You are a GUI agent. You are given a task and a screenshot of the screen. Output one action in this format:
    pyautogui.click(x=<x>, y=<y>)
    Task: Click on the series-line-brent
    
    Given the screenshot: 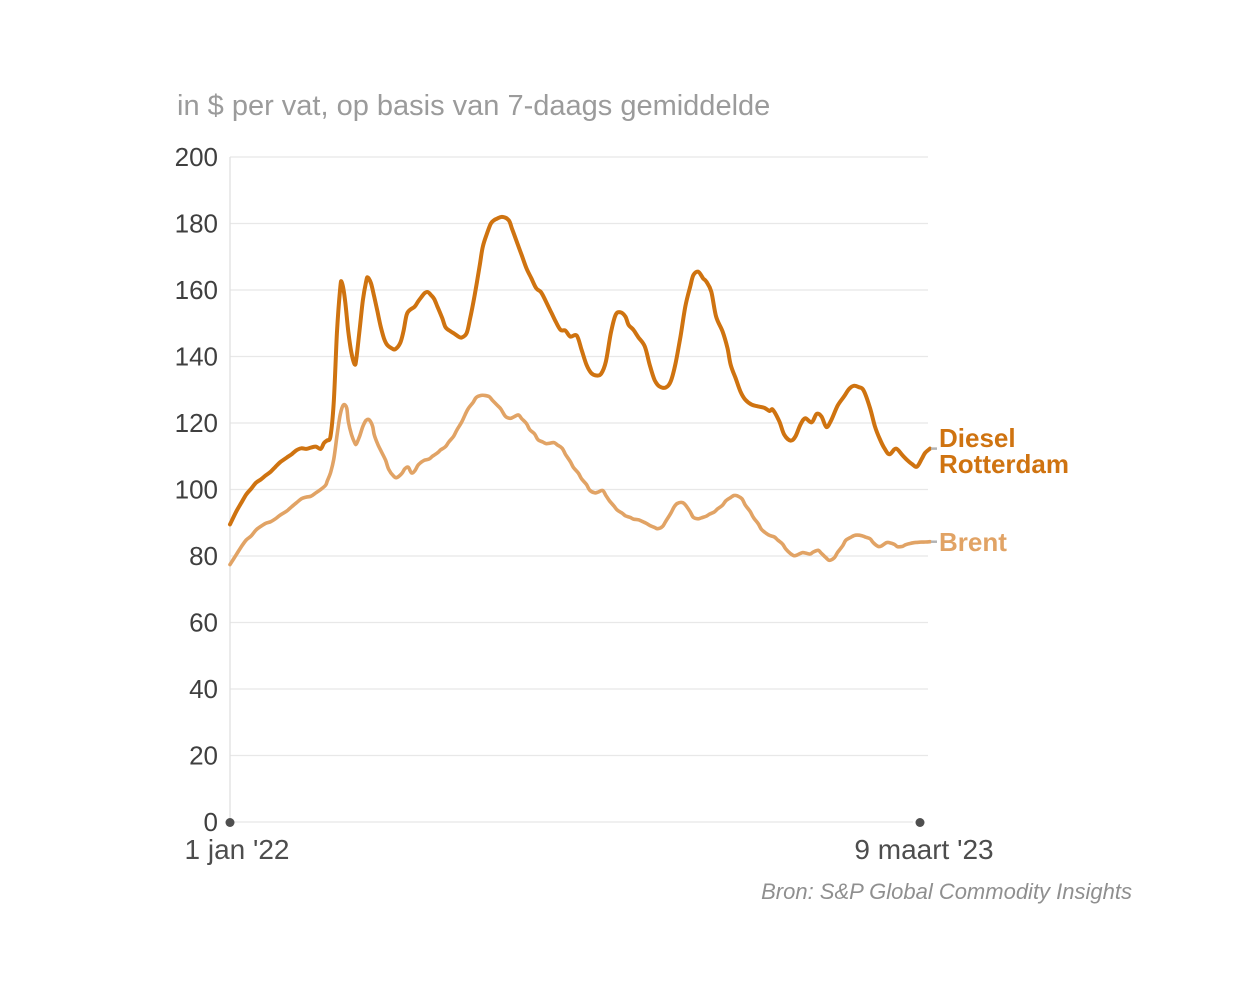 What is the action you would take?
    pyautogui.click(x=580, y=480)
    